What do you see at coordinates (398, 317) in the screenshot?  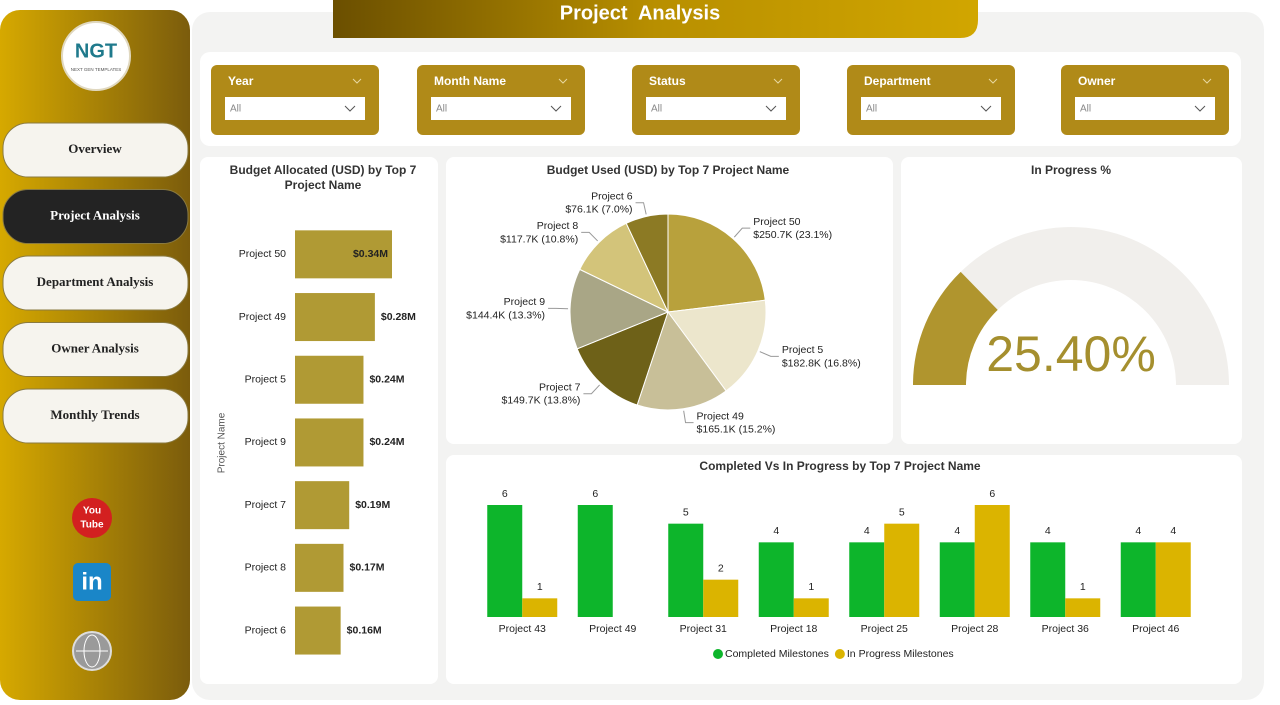 I see `value-label: $0.28M` at bounding box center [398, 317].